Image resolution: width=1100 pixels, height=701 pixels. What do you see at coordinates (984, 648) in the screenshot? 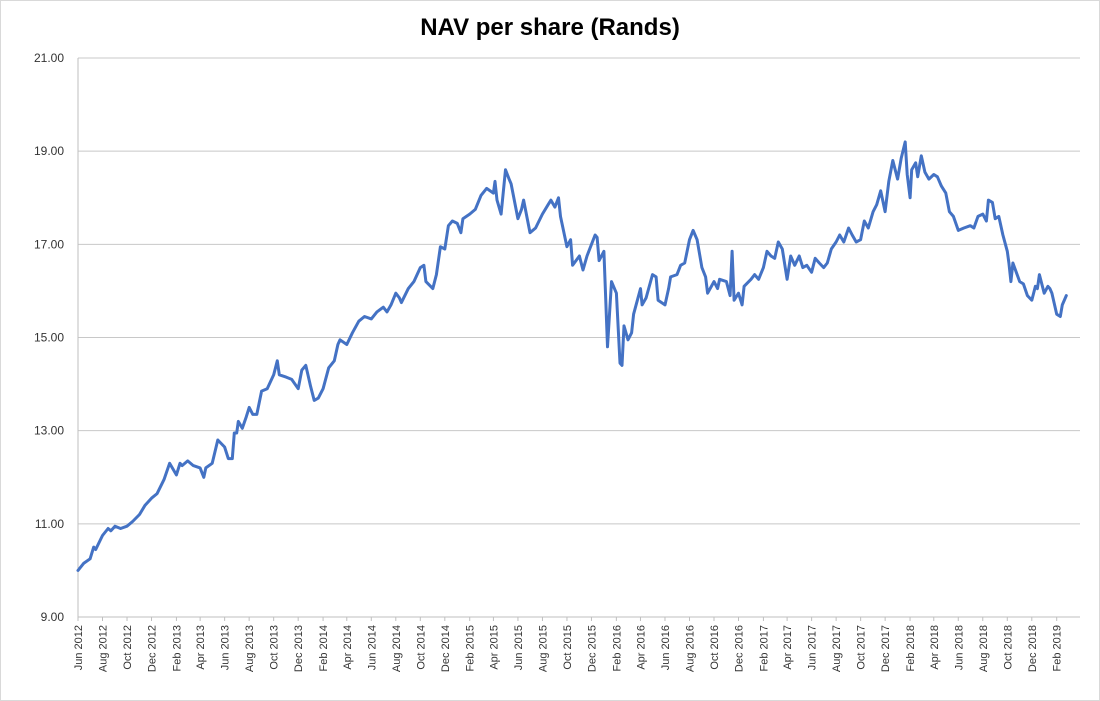
I see `x-tick-label: Aug 2018` at bounding box center [984, 648].